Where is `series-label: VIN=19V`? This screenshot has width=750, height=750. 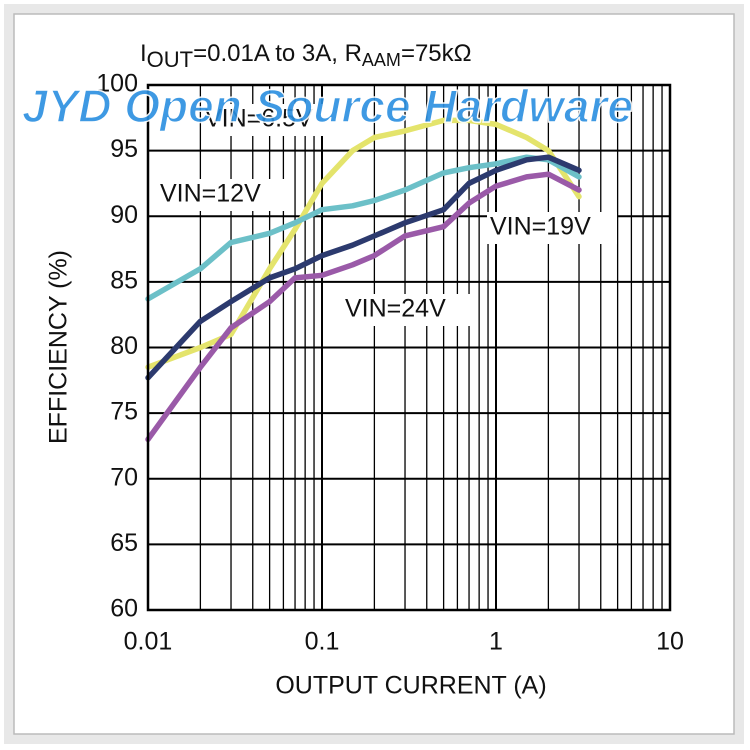
series-label: VIN=19V is located at coordinates (540, 227).